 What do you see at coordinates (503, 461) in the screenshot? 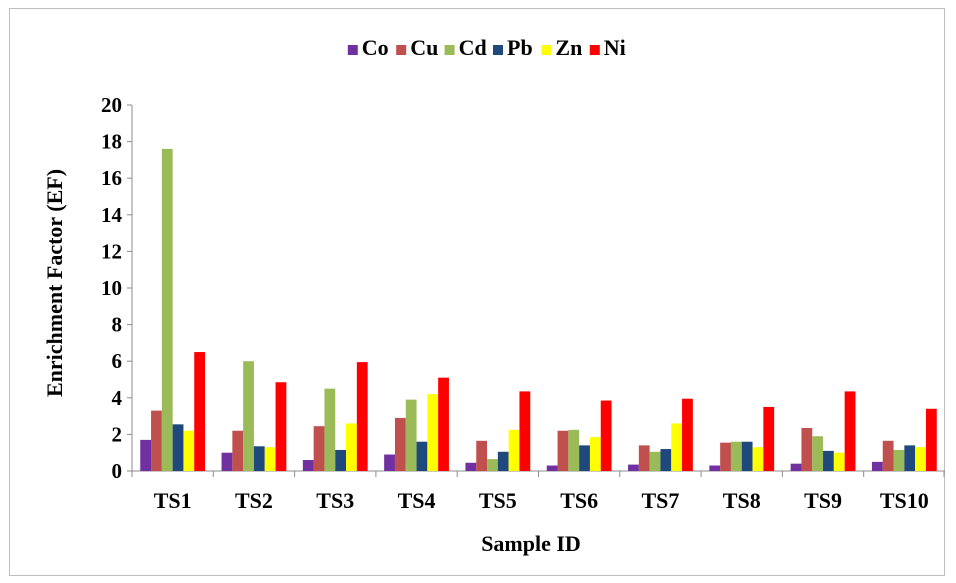
I see `bar-pb-ts5` at bounding box center [503, 461].